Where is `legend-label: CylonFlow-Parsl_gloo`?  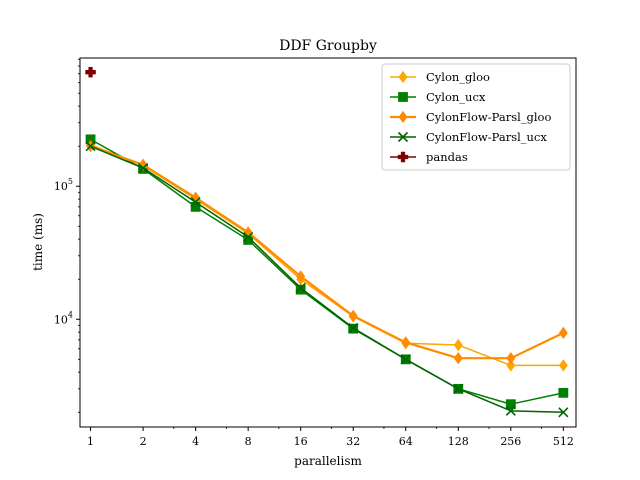 legend-label: CylonFlow-Parsl_gloo is located at coordinates (488, 117).